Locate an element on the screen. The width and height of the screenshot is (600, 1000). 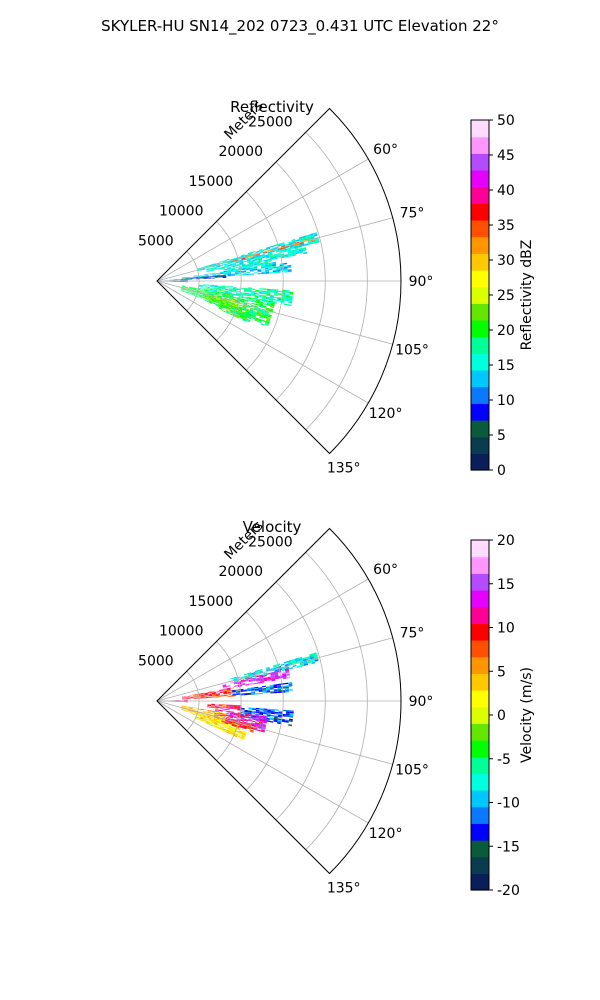
range-tick-label: 5000 is located at coordinates (156, 241).